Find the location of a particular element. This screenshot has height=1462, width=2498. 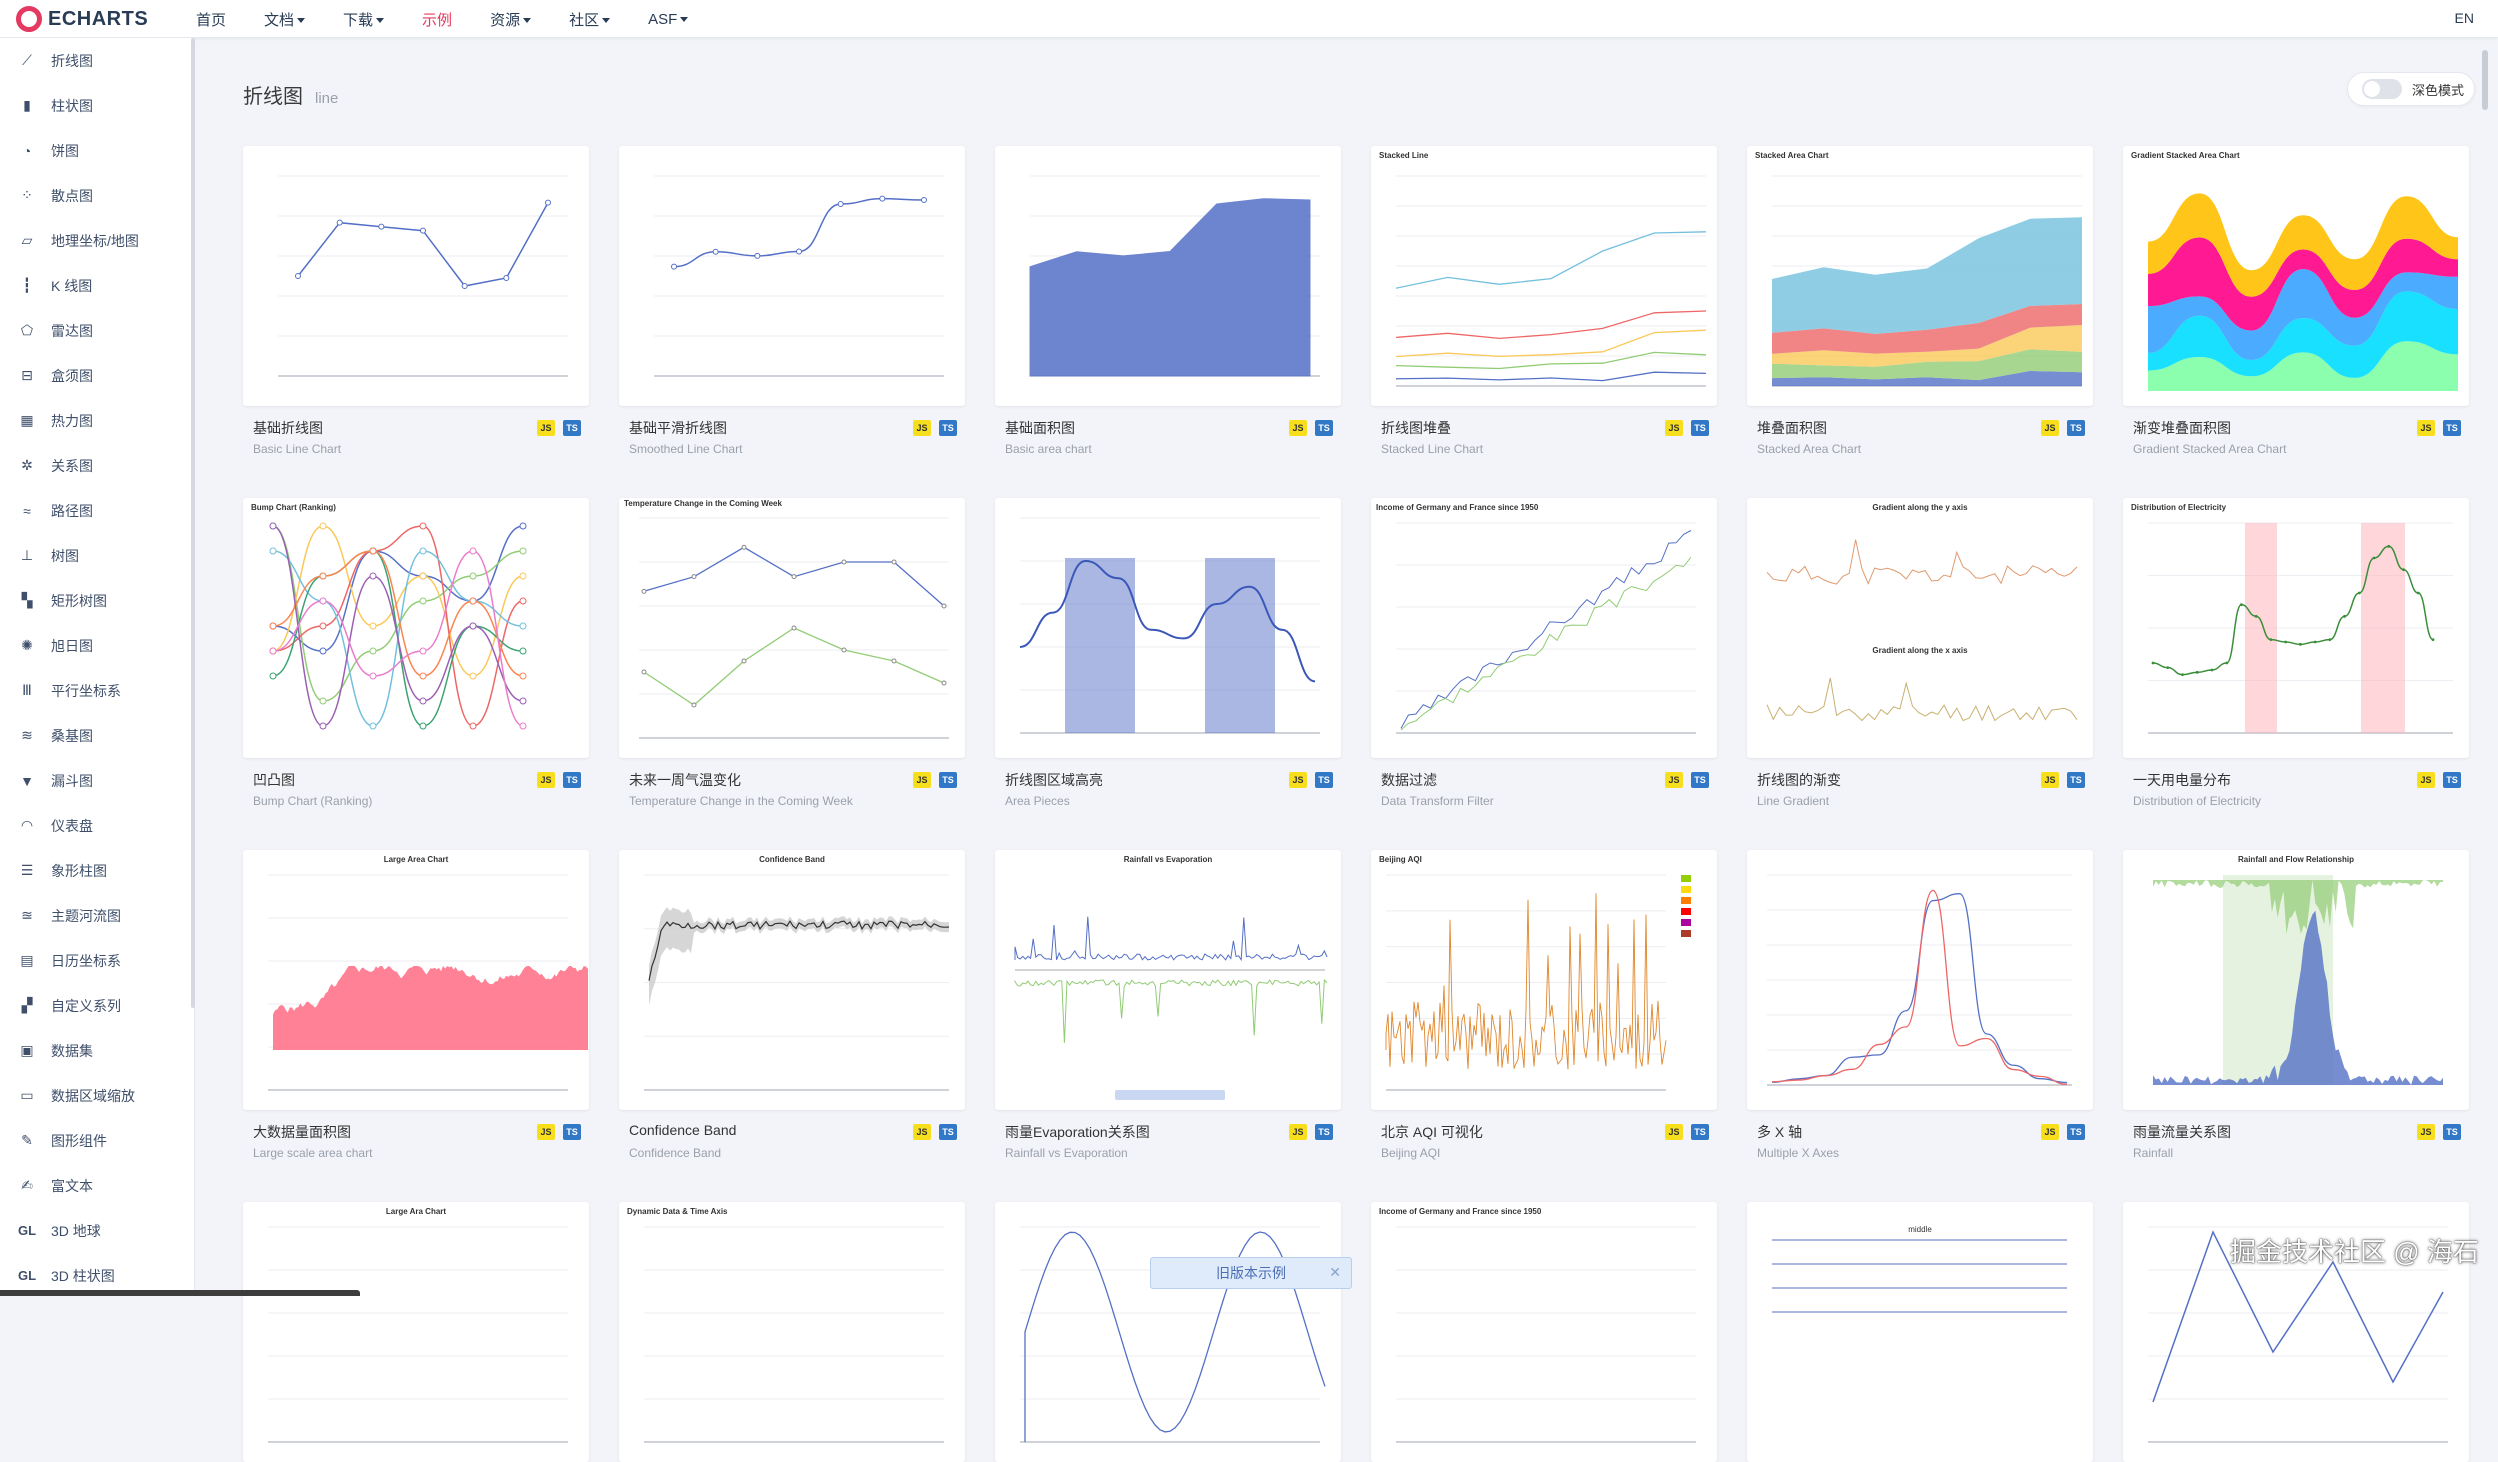

echarts-logo: ECHARTS is located at coordinates (82, 19).